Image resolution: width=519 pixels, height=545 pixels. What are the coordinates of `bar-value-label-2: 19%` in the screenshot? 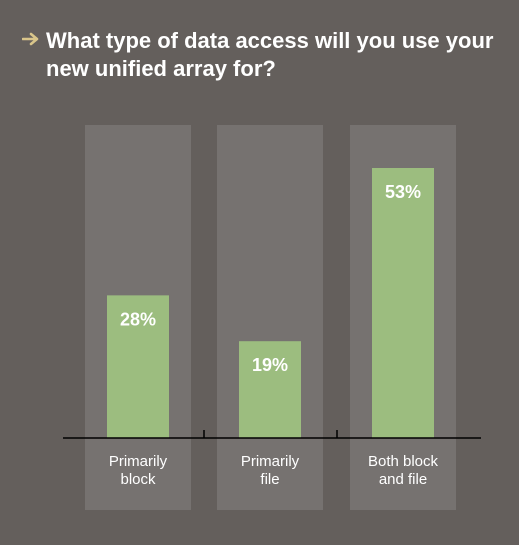 It's located at (270, 365).